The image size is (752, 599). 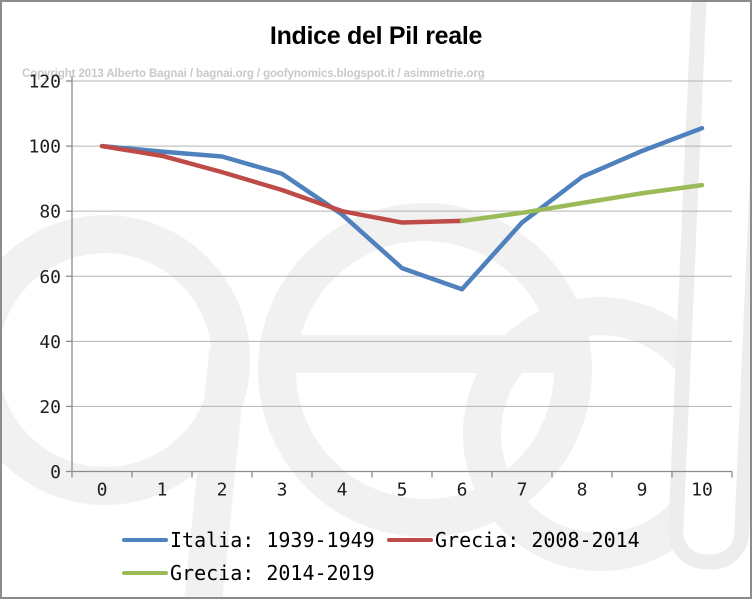 I want to click on legend-label-grecia-2008: Grecia: 2008-2014, so click(x=537, y=540).